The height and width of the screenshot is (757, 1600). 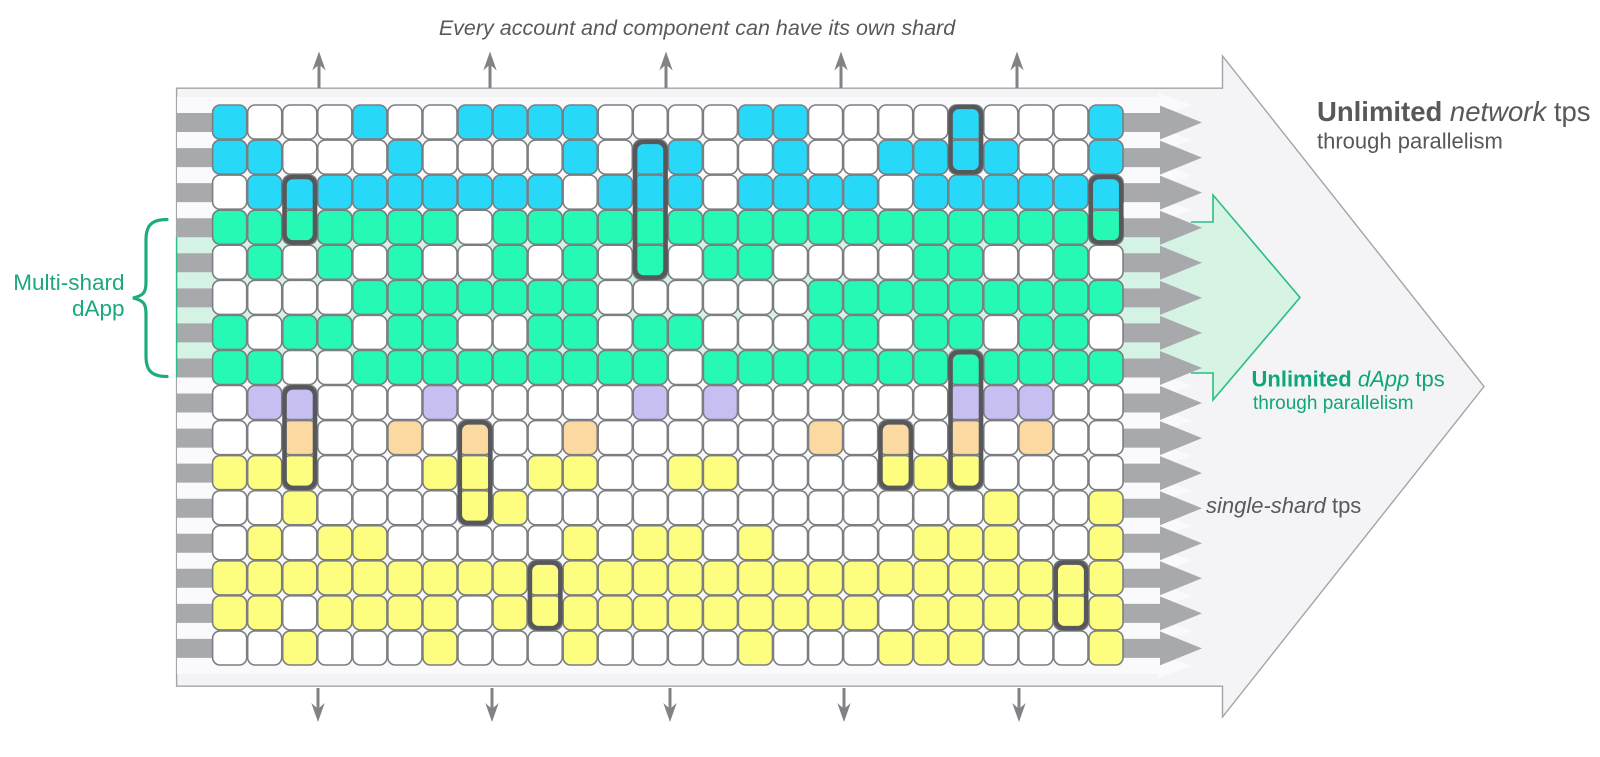 I want to click on svg-text: Multi-shard, so click(x=68, y=282).